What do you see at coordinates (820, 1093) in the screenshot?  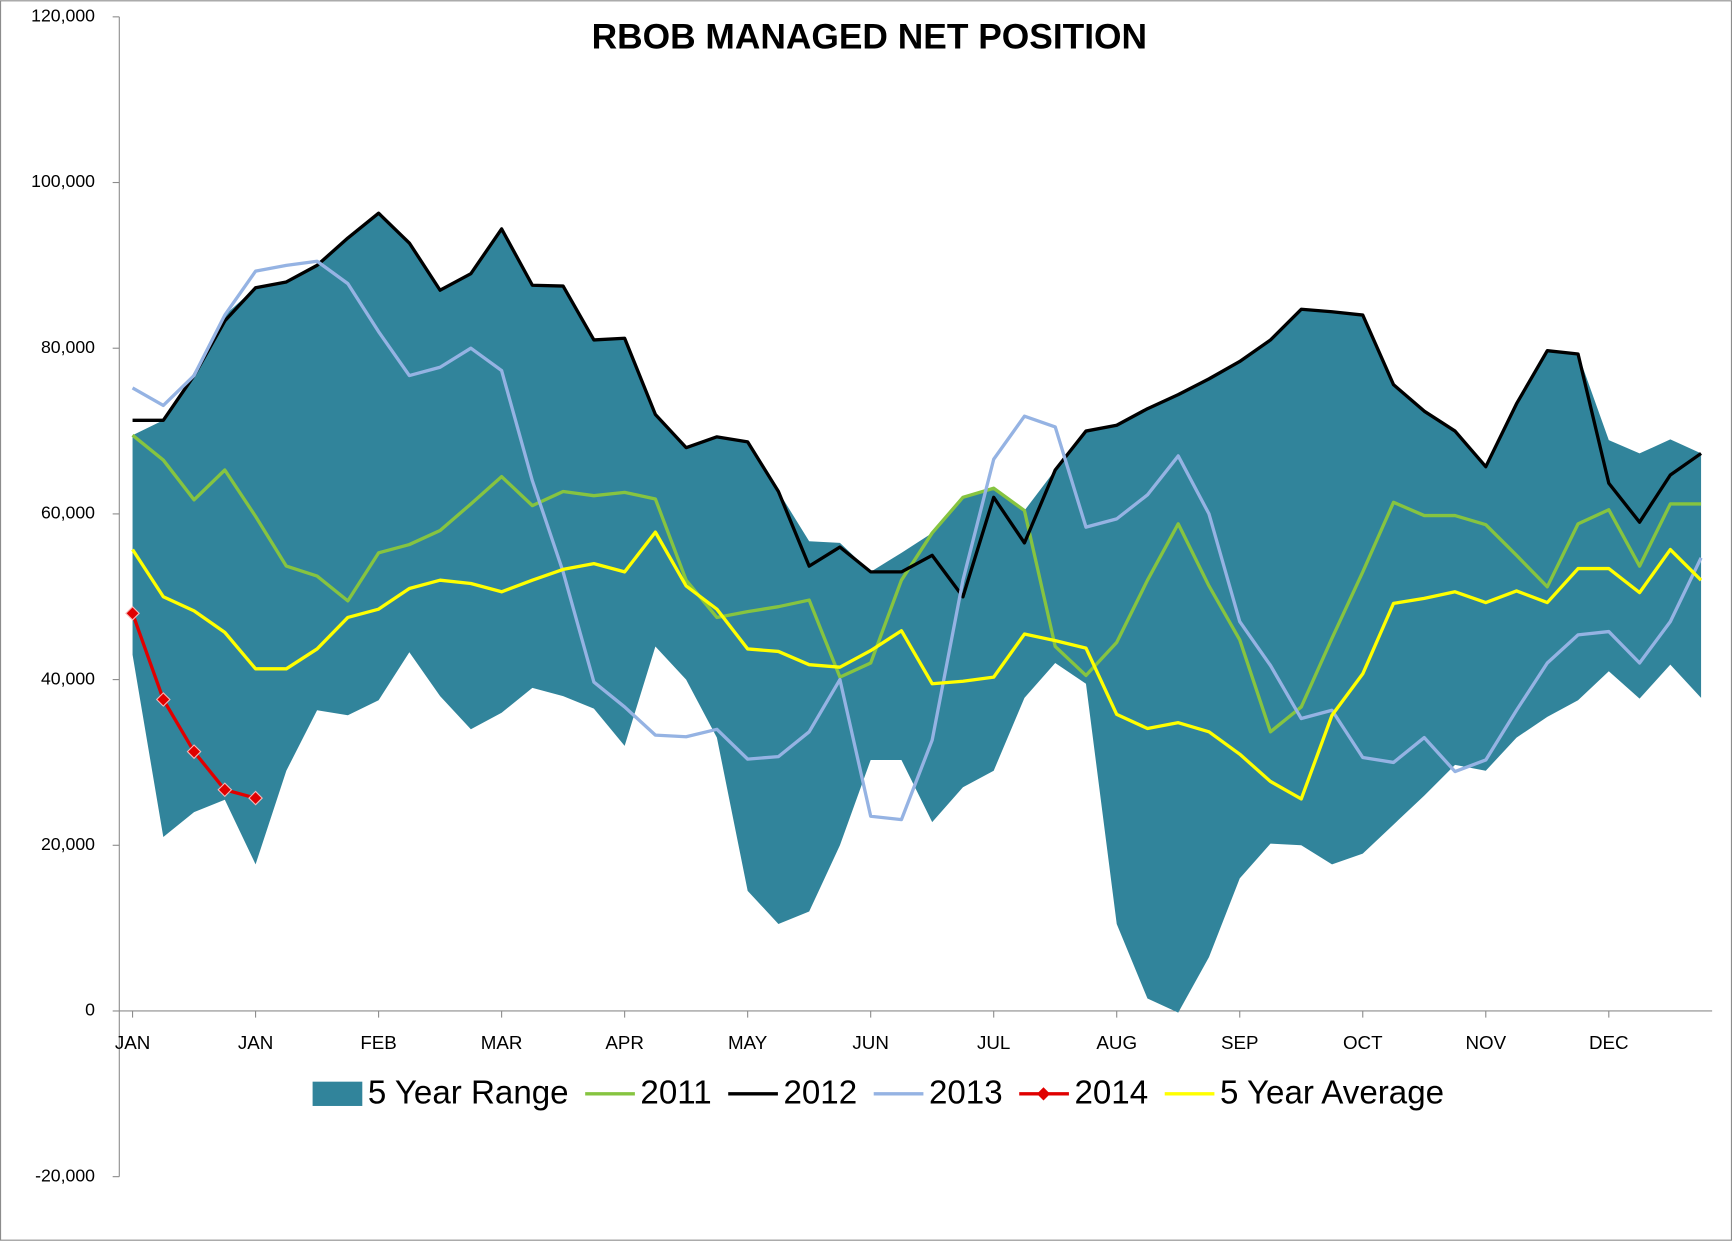 I see `legend-label: 2012` at bounding box center [820, 1093].